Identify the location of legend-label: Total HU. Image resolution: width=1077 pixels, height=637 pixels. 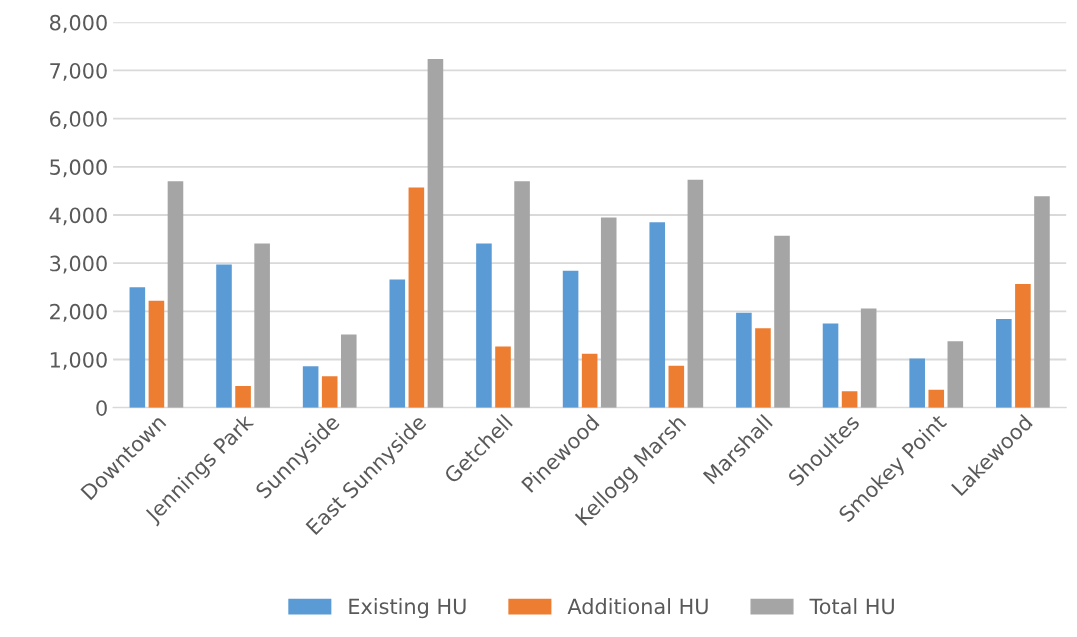
(851, 606).